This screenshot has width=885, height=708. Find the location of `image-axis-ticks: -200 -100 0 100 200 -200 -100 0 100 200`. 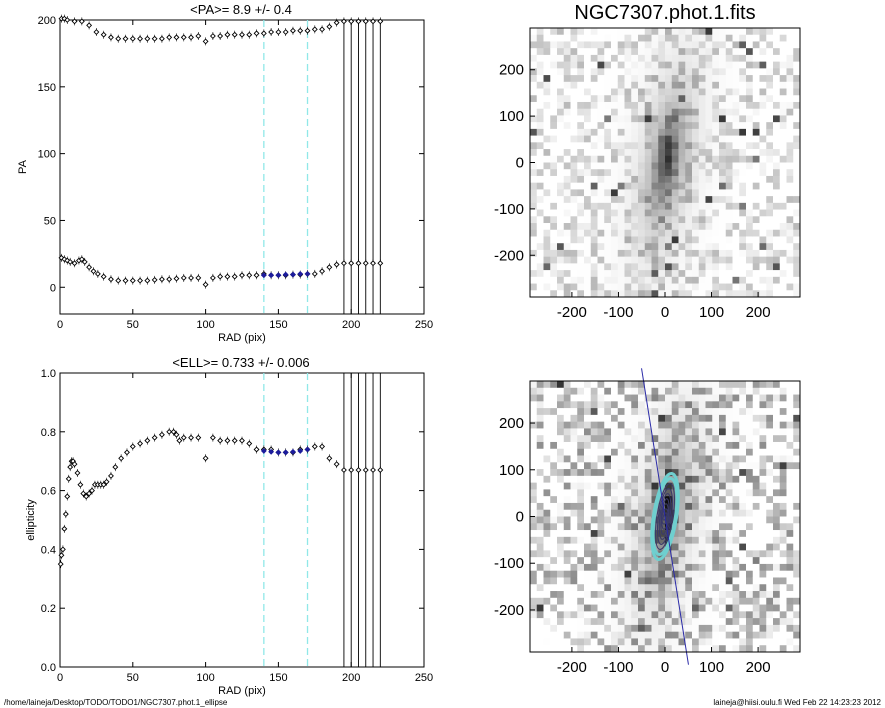

image-axis-ticks: -200 -100 0 100 200 -200 -100 0 100 200 is located at coordinates (632, 191).